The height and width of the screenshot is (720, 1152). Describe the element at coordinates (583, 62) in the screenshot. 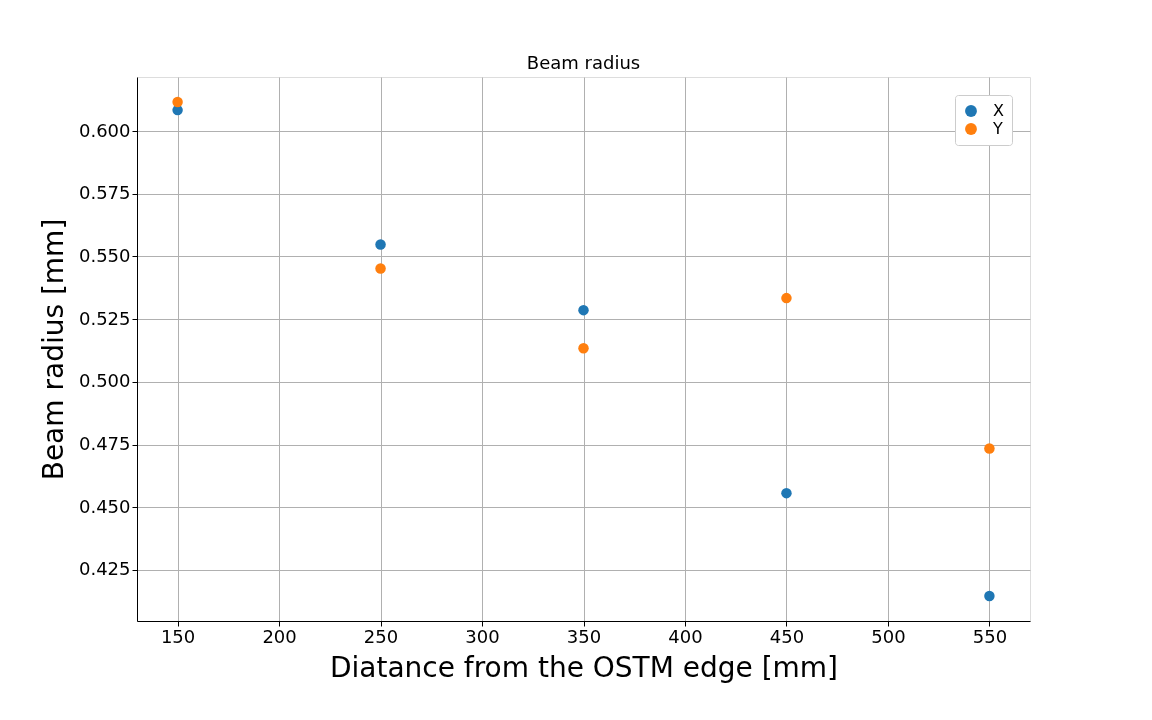

I see `chart-title: Beam radius` at that location.